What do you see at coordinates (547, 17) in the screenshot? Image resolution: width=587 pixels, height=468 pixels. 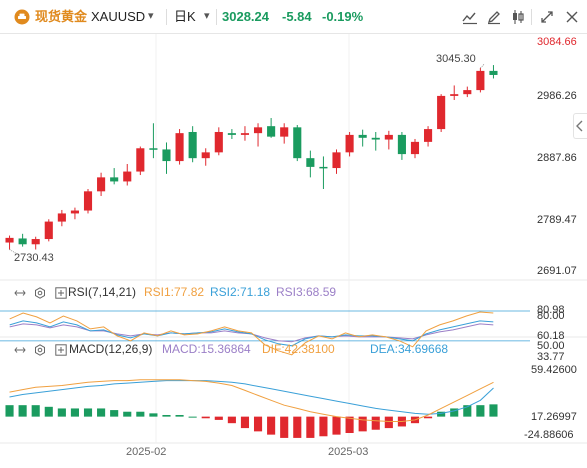 I see `expand-icon` at bounding box center [547, 17].